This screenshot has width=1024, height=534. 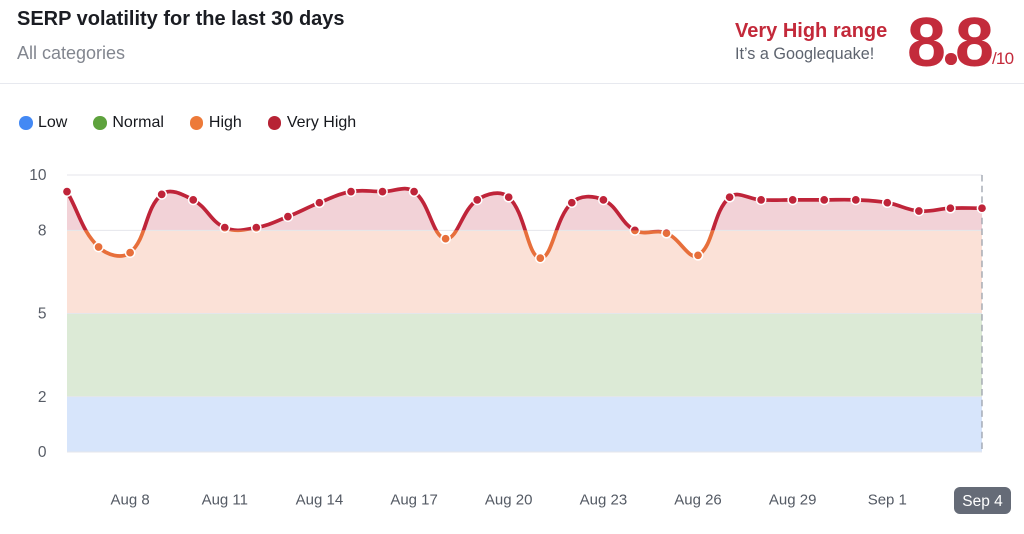 I want to click on svg-text: Aug 14, so click(x=320, y=500).